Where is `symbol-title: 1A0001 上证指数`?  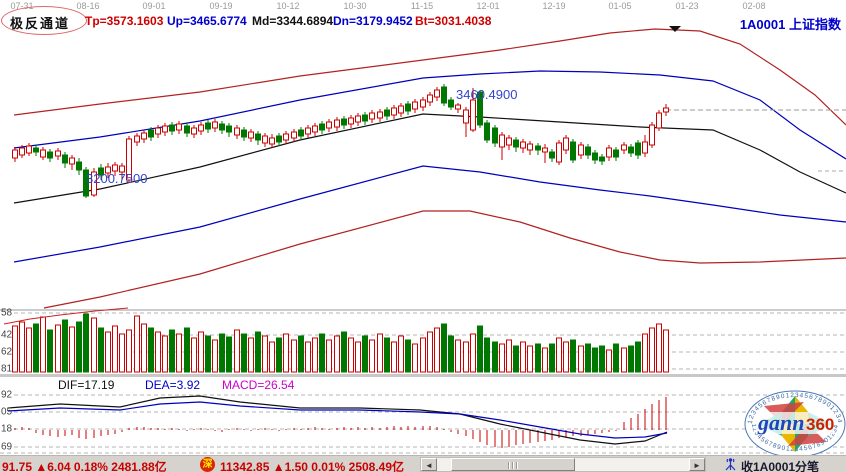
symbol-title: 1A0001 上证指数 is located at coordinates (790, 23).